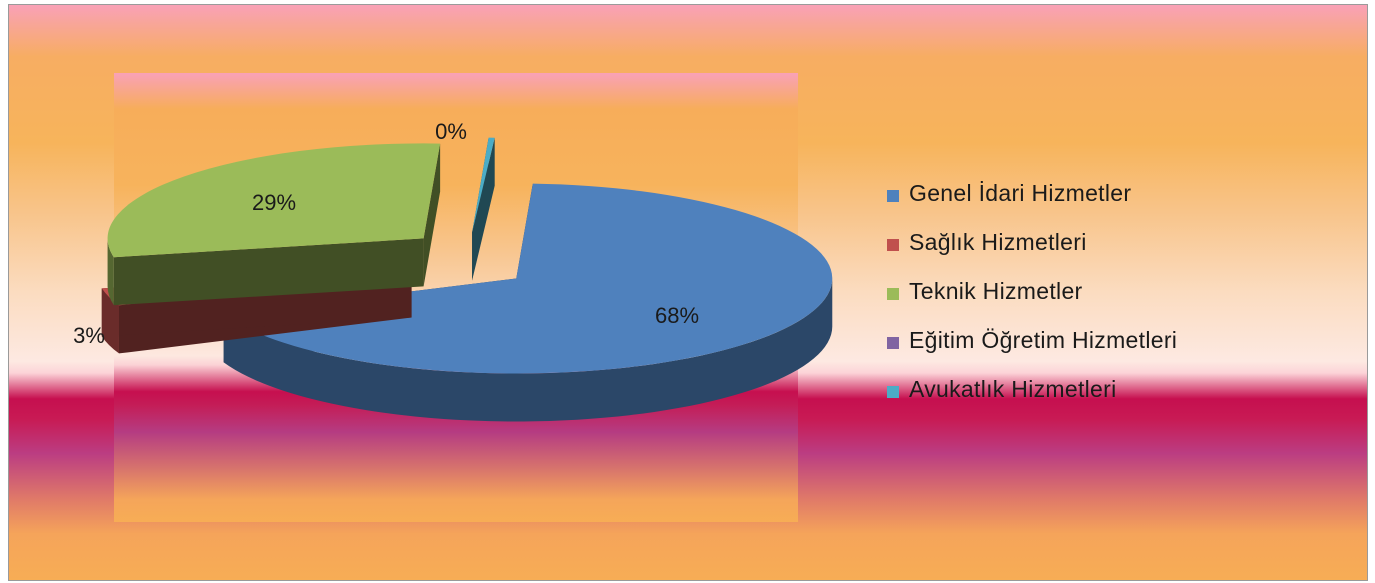  Describe the element at coordinates (89, 335) in the screenshot. I see `data-label: 3%` at that location.